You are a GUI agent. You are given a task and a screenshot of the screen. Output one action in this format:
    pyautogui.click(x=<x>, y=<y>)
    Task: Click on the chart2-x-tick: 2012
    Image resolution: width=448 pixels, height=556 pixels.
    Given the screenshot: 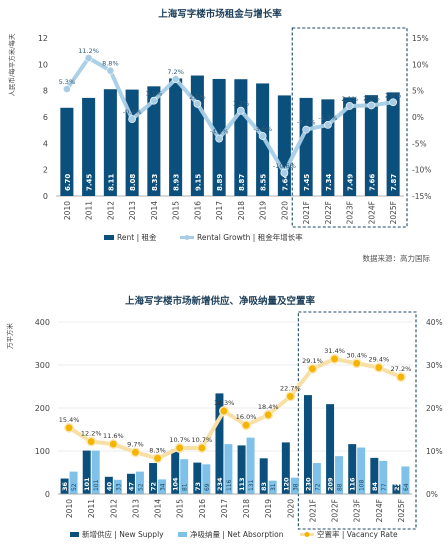 What is the action you would take?
    pyautogui.click(x=113, y=508)
    